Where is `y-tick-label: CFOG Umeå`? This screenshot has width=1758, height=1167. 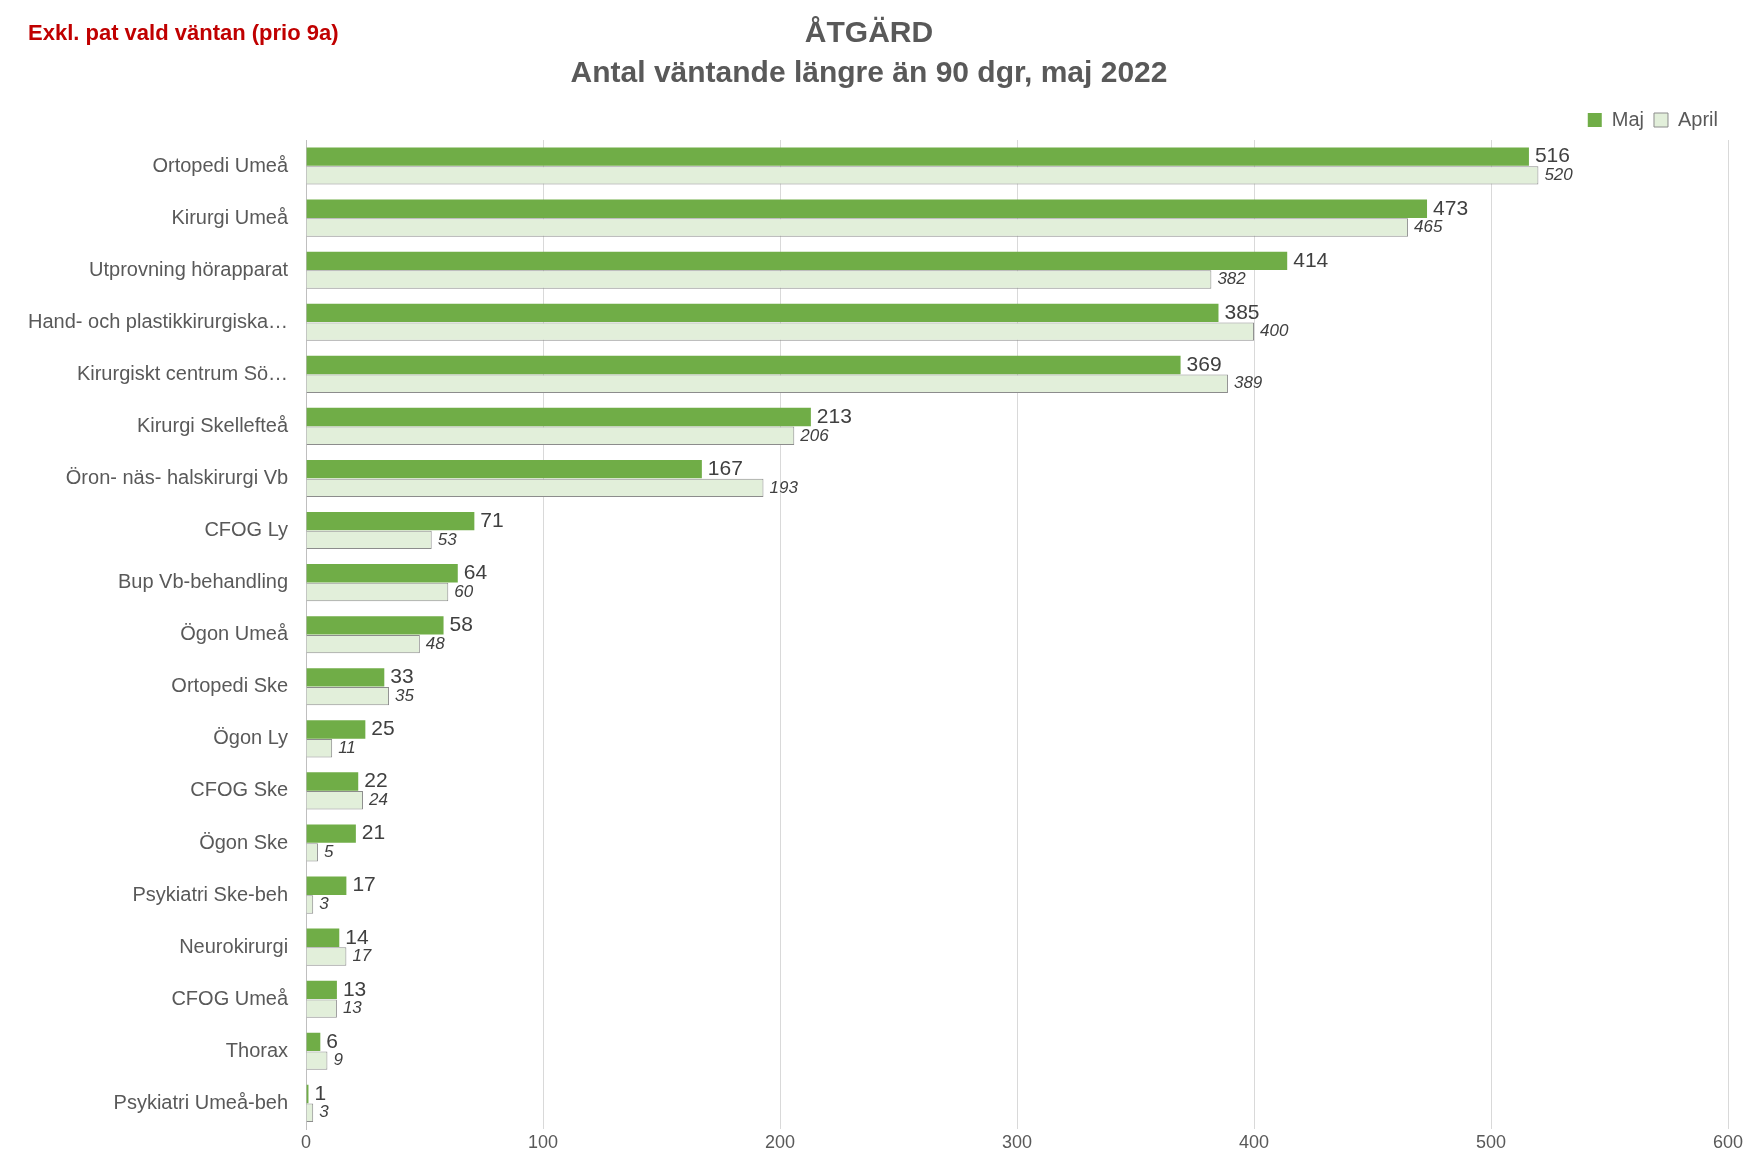 y-tick-label: CFOG Umeå is located at coordinates (230, 997).